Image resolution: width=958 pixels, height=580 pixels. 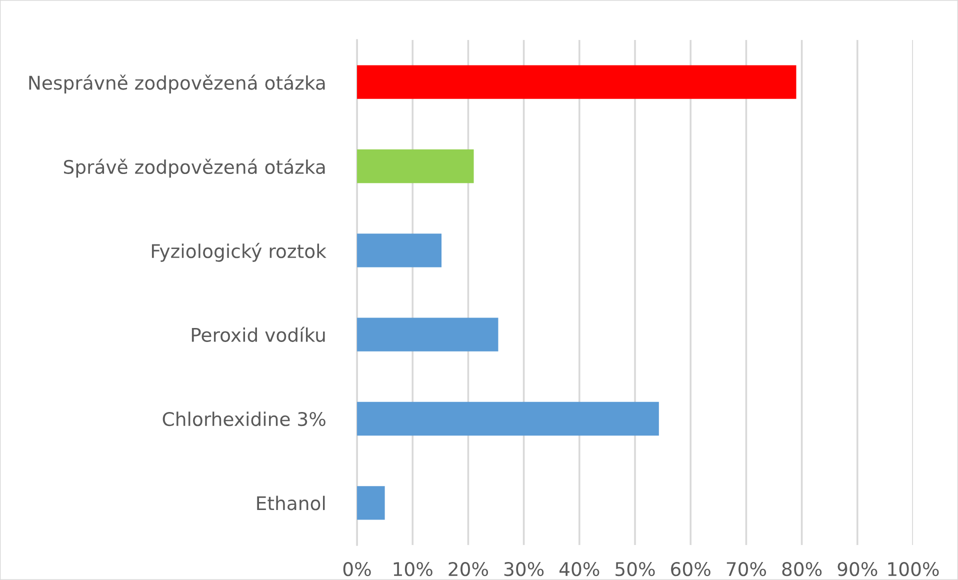 What do you see at coordinates (913, 569) in the screenshot?
I see `x-tick-label: 100%` at bounding box center [913, 569].